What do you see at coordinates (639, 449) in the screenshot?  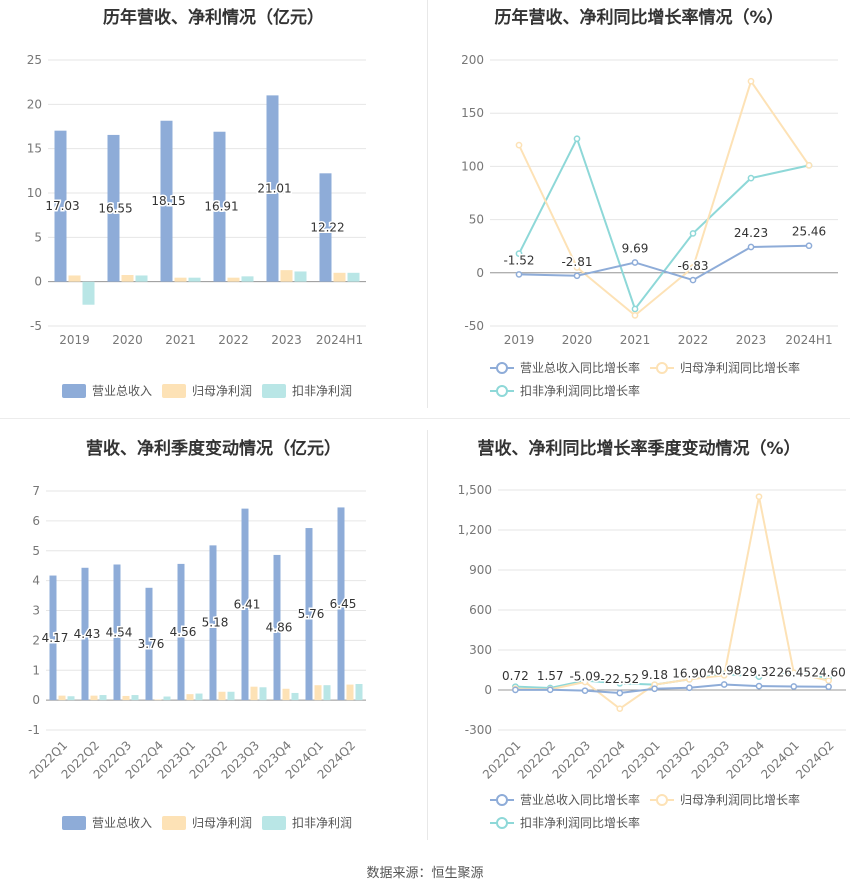 I see `chart-title: 营收、净利同比增长率季度变动情况（%）` at bounding box center [639, 449].